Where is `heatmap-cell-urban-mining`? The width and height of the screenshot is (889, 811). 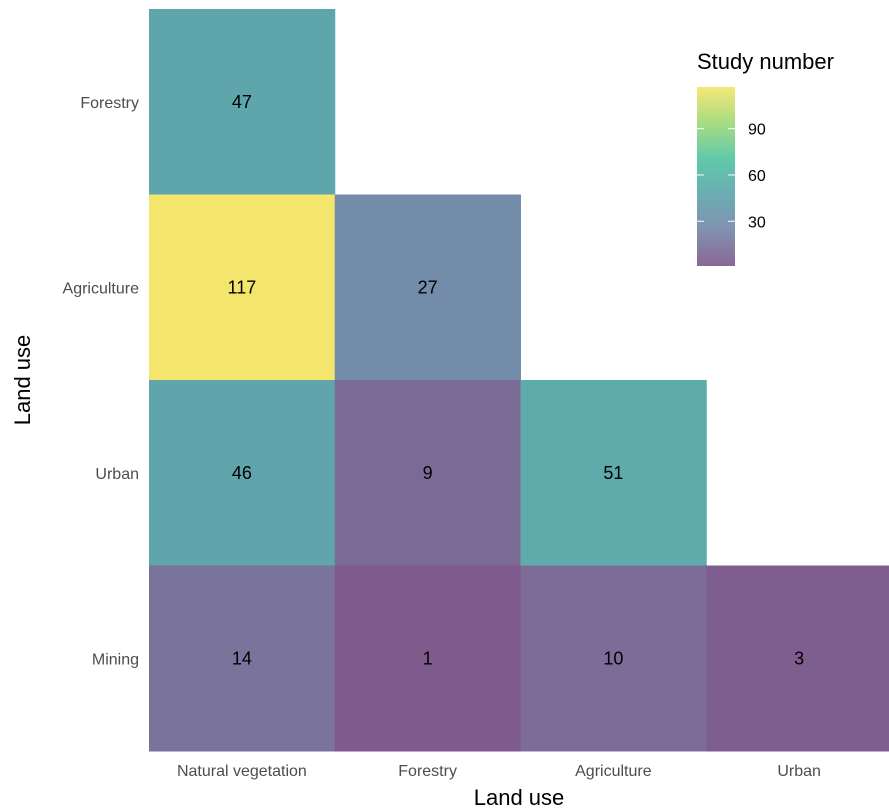 heatmap-cell-urban-mining is located at coordinates (797, 658).